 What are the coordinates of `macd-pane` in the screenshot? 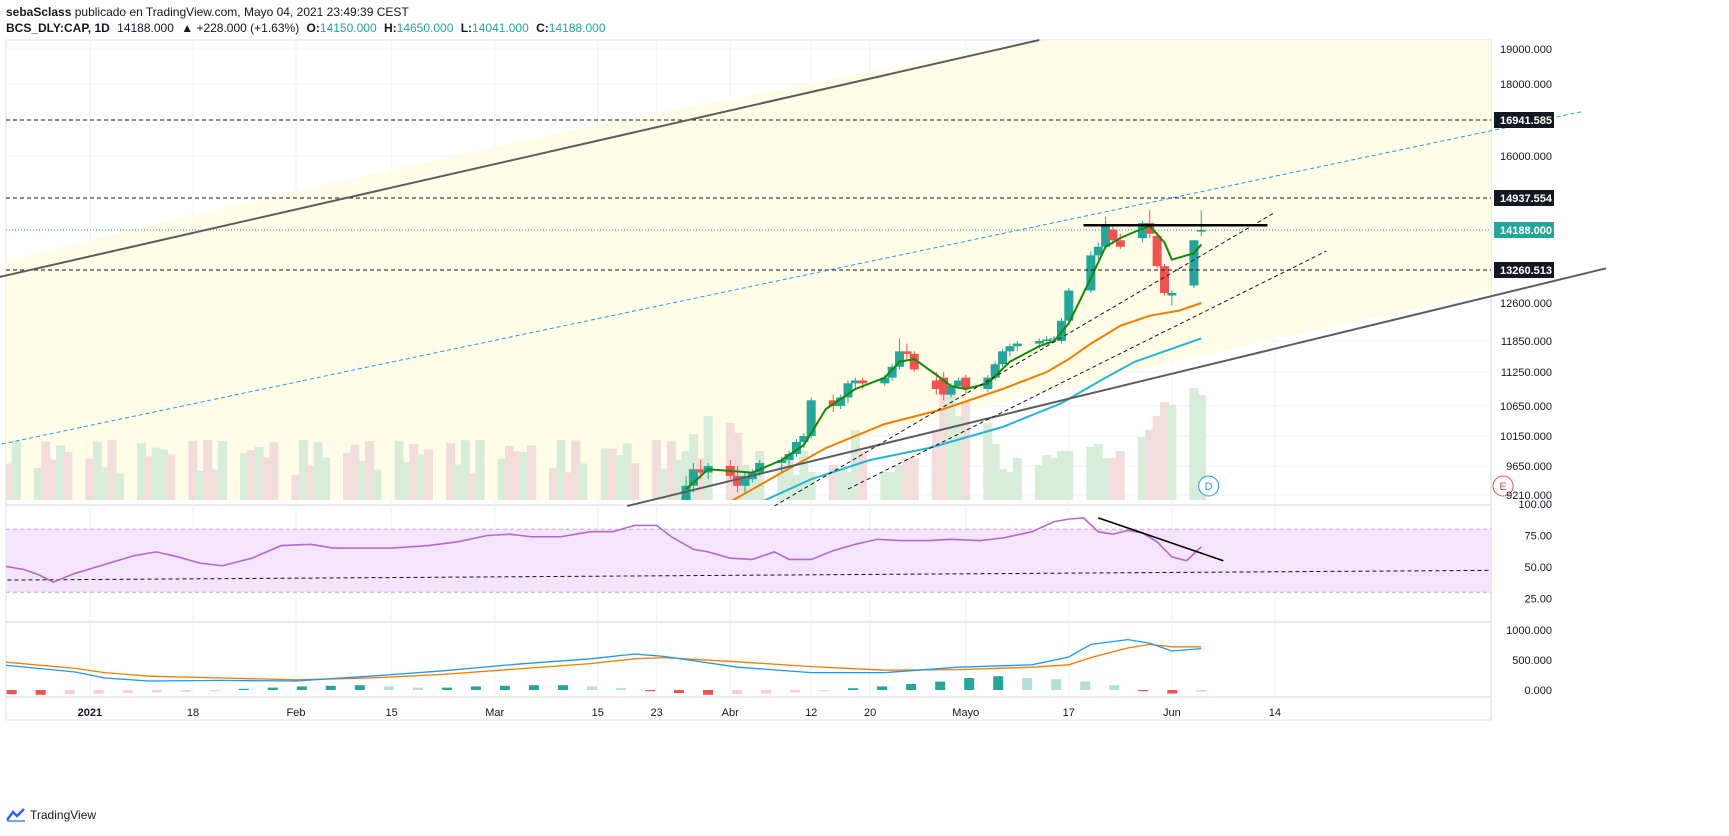 It's located at (606, 666).